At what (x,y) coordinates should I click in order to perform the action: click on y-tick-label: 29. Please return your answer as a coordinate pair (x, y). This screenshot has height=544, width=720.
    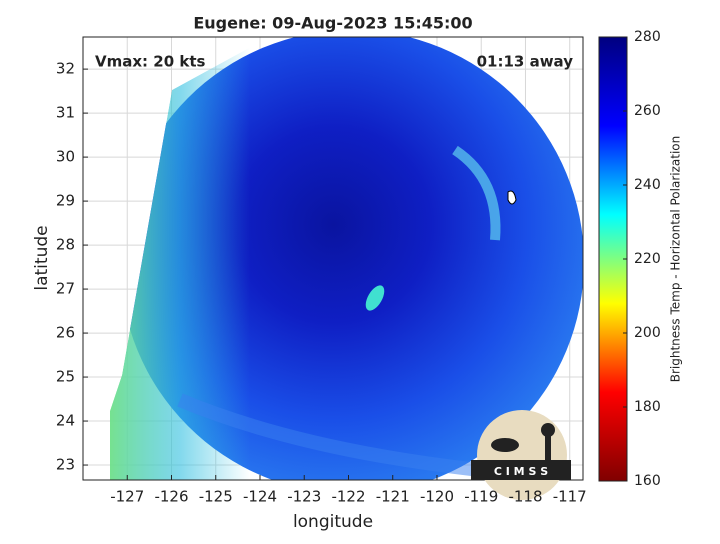
    Looking at the image, I should click on (65, 201).